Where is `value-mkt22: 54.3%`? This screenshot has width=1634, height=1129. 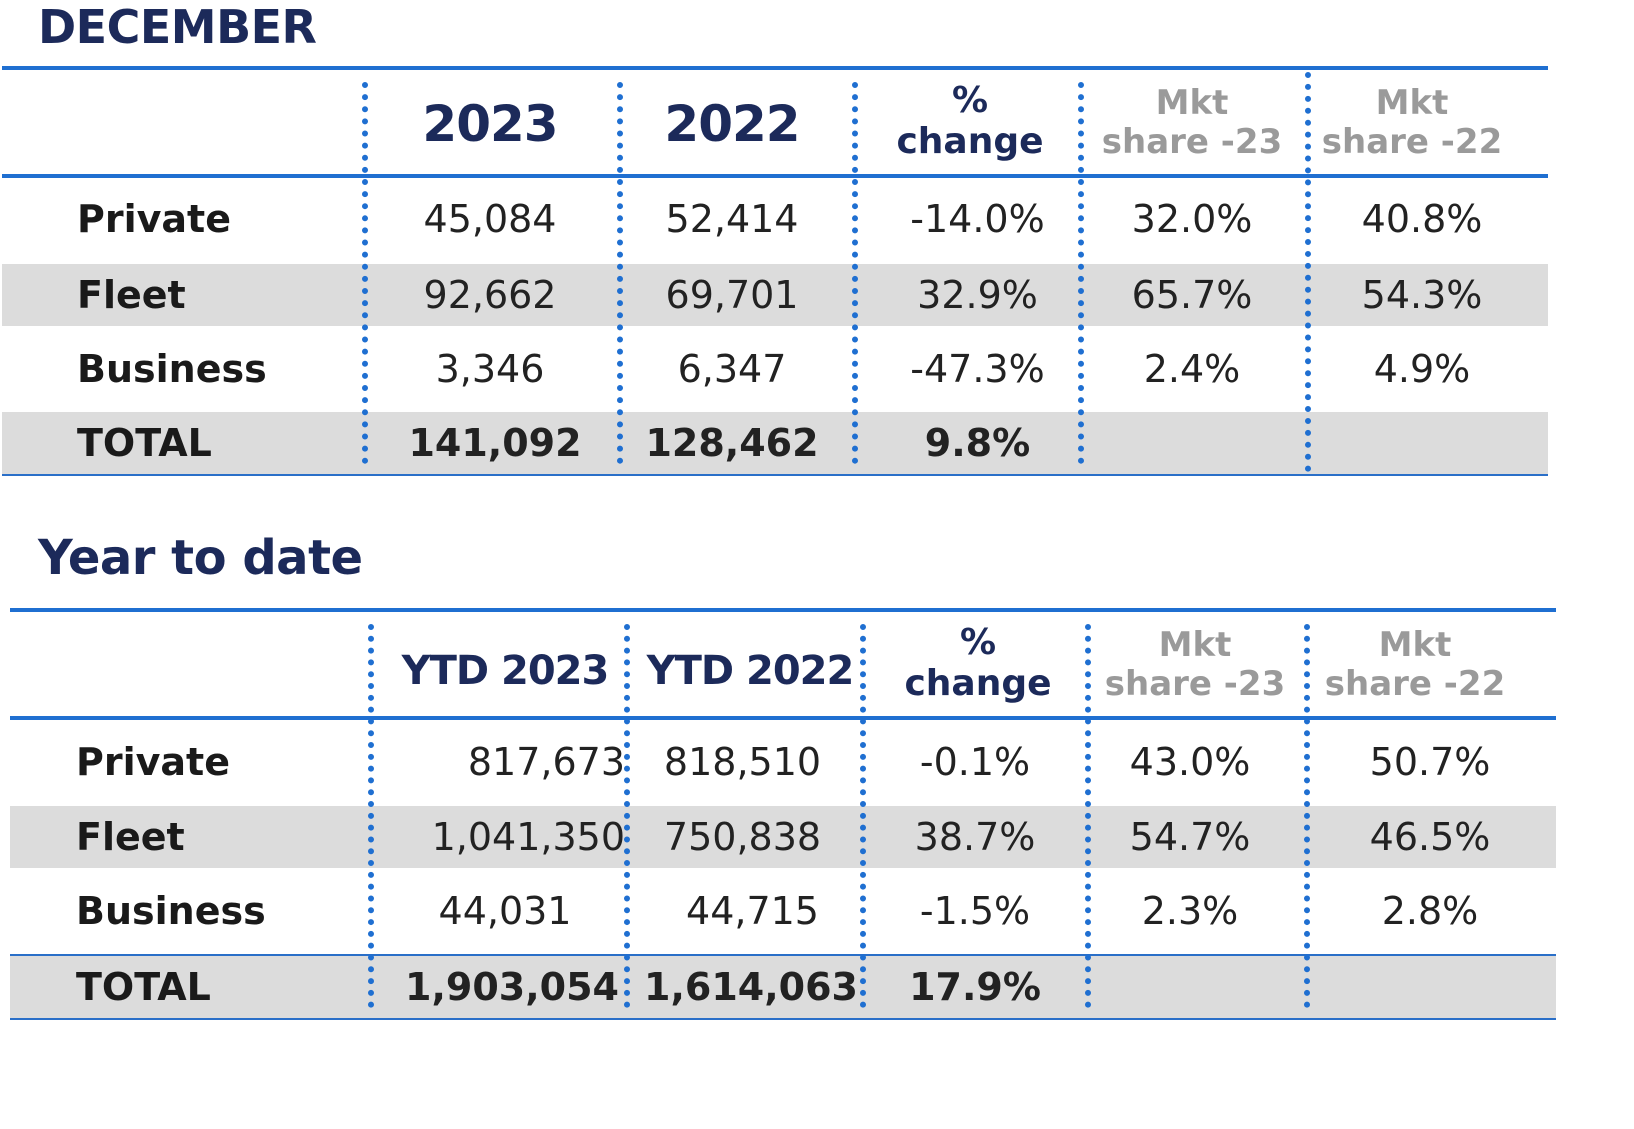 value-mkt22: 54.3% is located at coordinates (1422, 295).